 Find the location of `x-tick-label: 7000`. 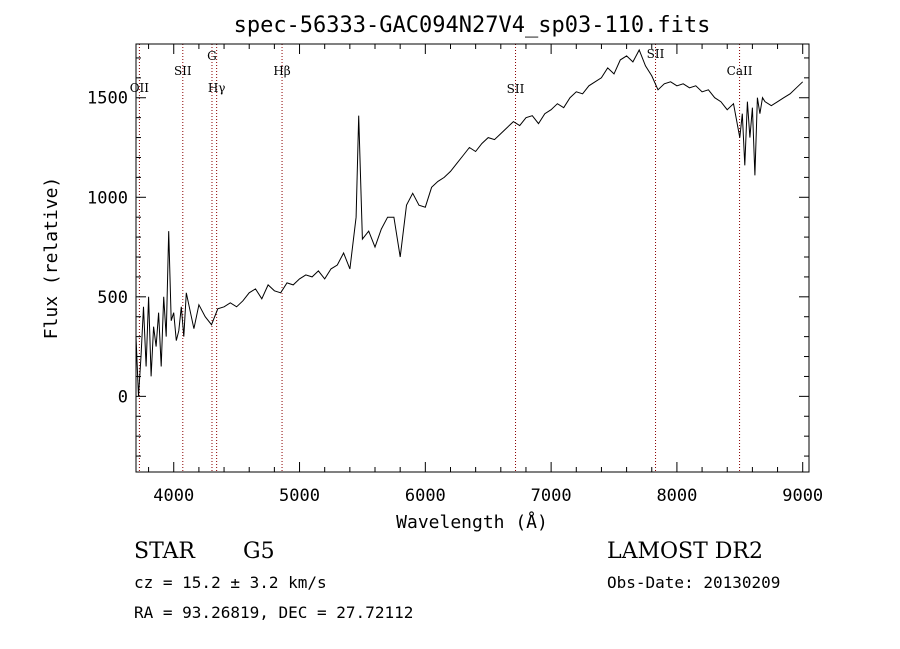

x-tick-label: 7000 is located at coordinates (551, 496).